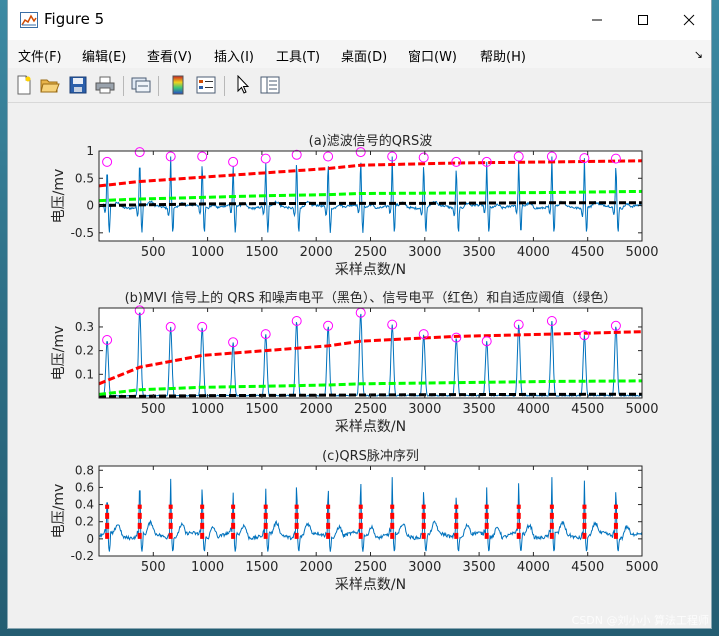 This screenshot has width=719, height=636. I want to click on print-button, so click(105, 85).